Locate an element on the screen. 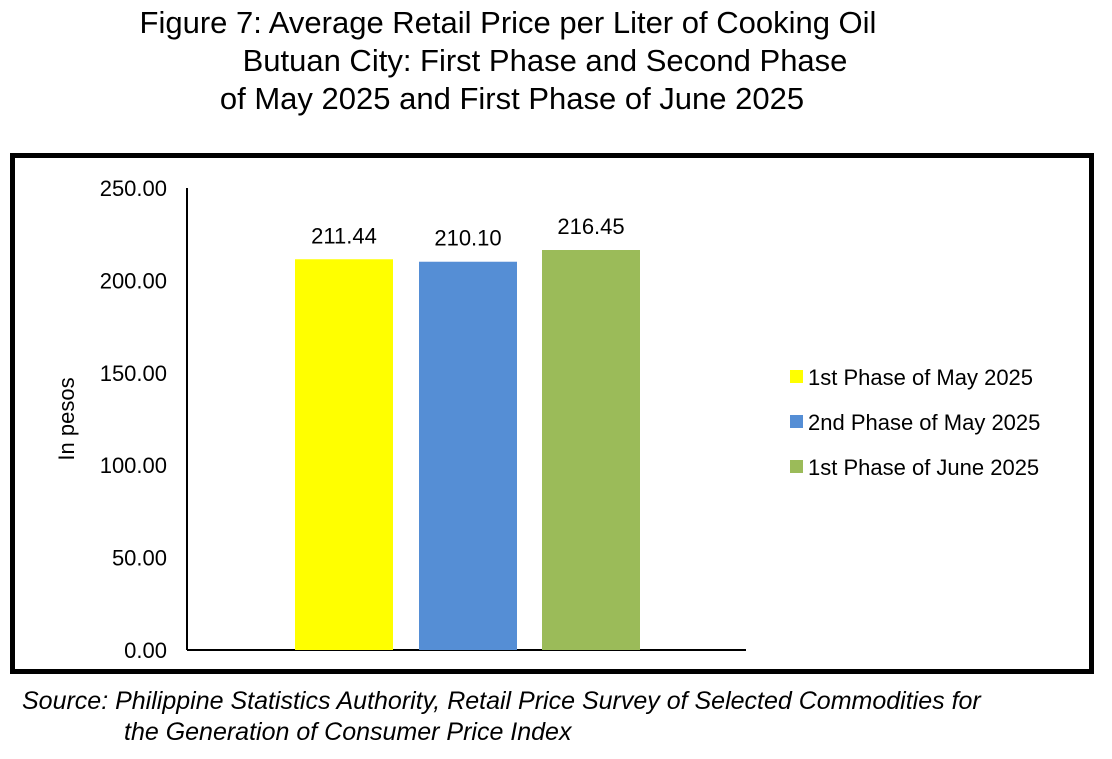  y-tick-label: 50.00 is located at coordinates (139, 558).